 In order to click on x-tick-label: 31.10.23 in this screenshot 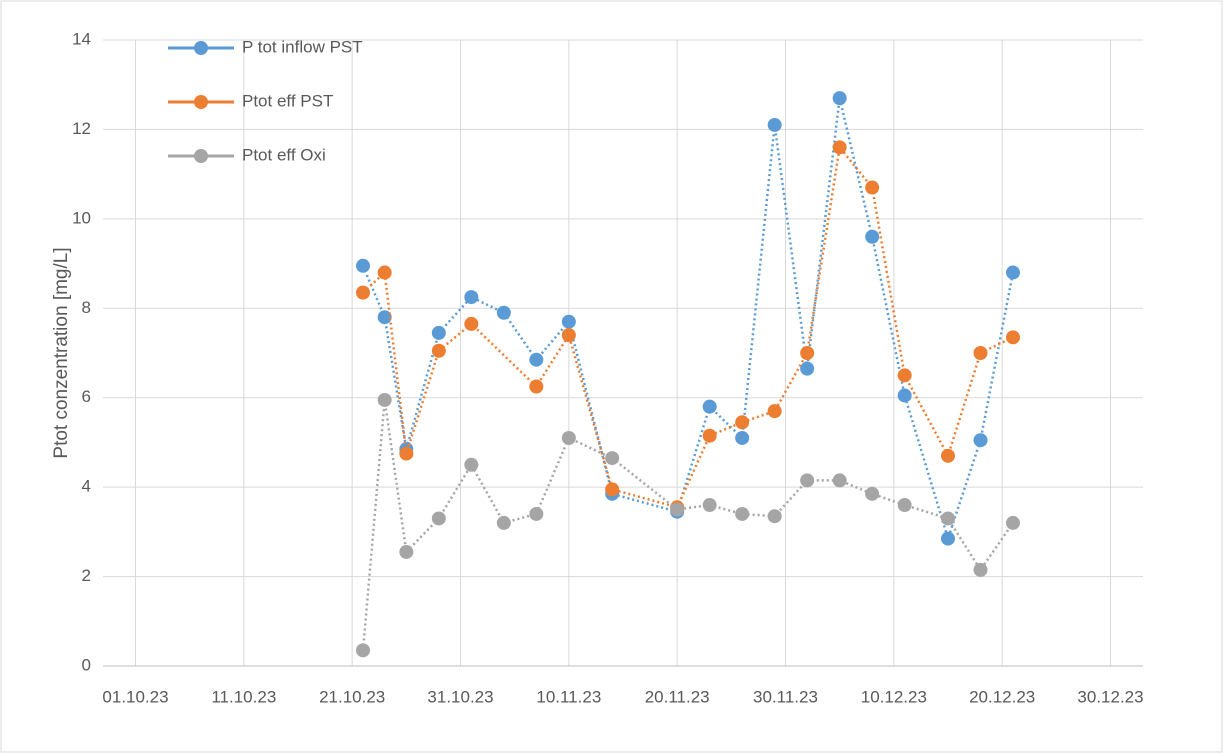, I will do `click(460, 696)`.